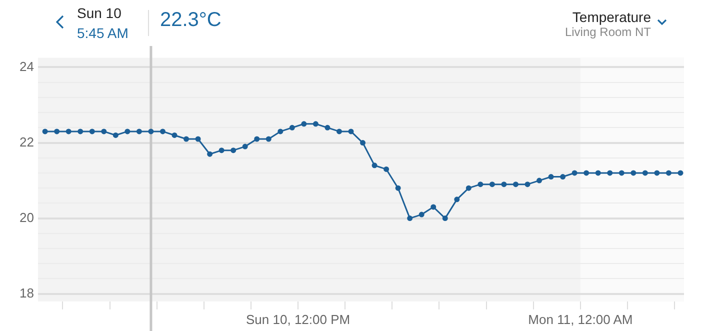 Image resolution: width=720 pixels, height=331 pixels. What do you see at coordinates (99, 13) in the screenshot?
I see `text: Sun 10` at bounding box center [99, 13].